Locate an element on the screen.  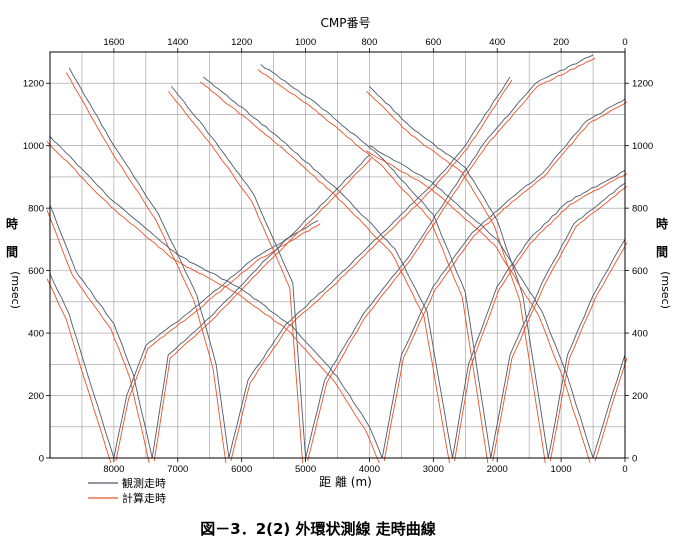
legend-label-calculated: 計算走時 is located at coordinates (144, 498).